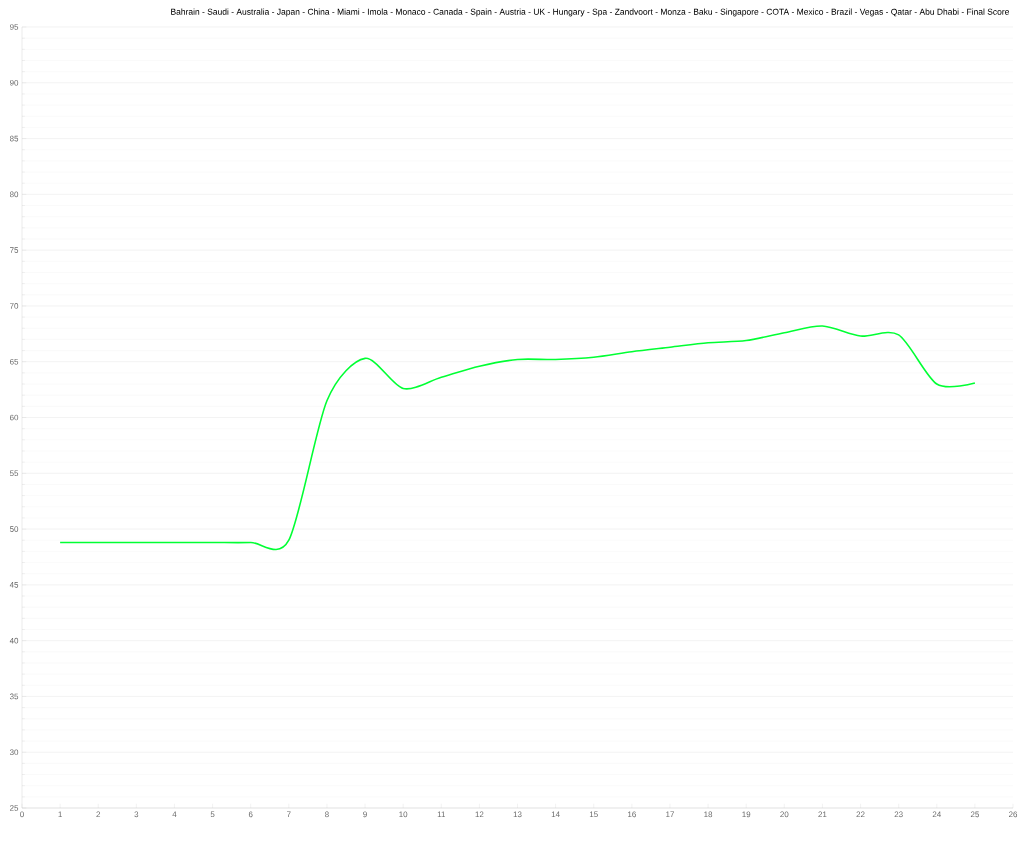 The image size is (1023, 843). Describe the element at coordinates (590, 12) in the screenshot. I see `chart-title: Bahrain - Saudi - Australia - Japan - China - Miami - Imola - Monaco - Canada - Spain - Austria - UK - Hungary - Spa - Zandvoort - Monza - Baku - Singapore - COTA - Mexico - Brazil - Vegas - Qatar - Abu Dhabi - Final Score` at that location.